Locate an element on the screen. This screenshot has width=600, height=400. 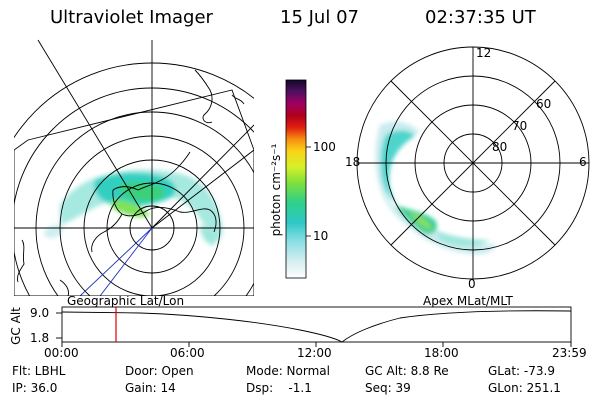
seq-info: Seq: 39 is located at coordinates (388, 388).